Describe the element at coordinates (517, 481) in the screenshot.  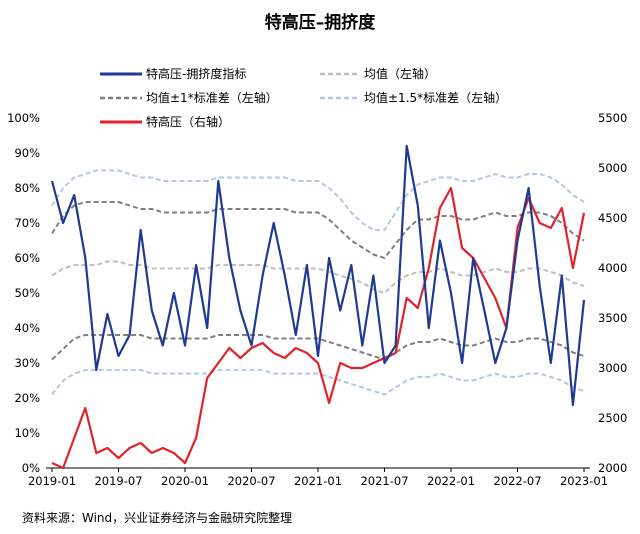
I see `x-tick-label: 2022-07` at that location.